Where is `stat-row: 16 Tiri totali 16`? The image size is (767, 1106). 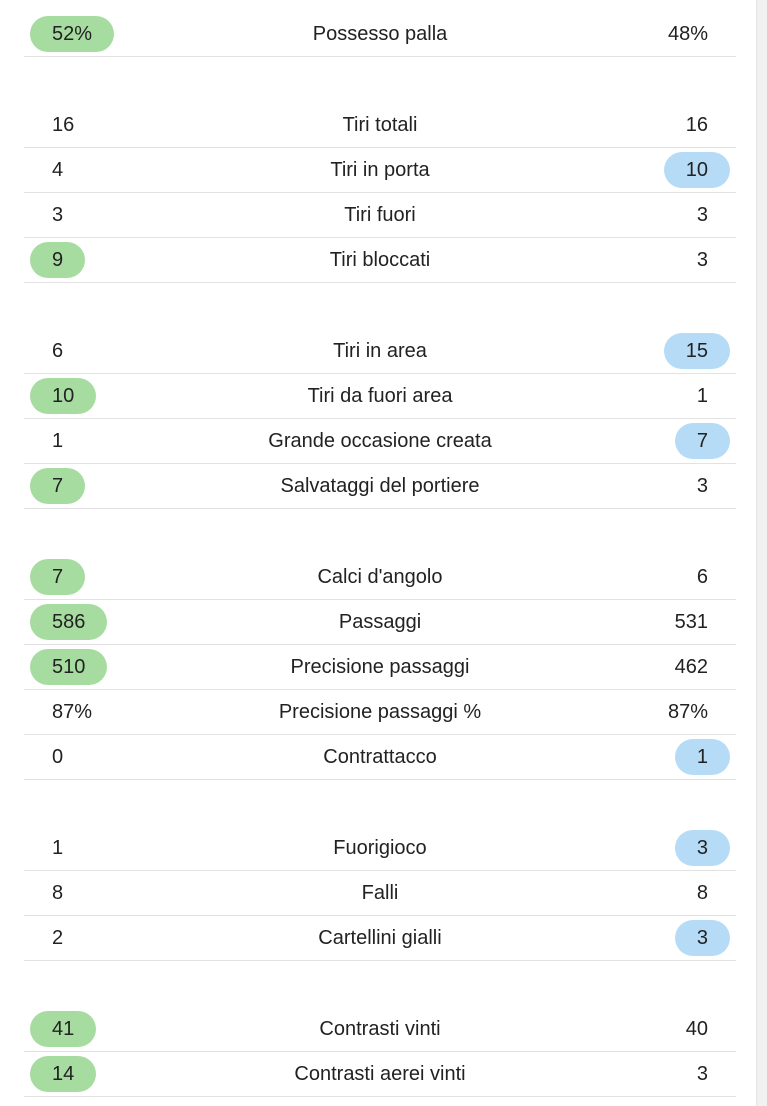 stat-row: 16 Tiri totali 16 is located at coordinates (380, 125).